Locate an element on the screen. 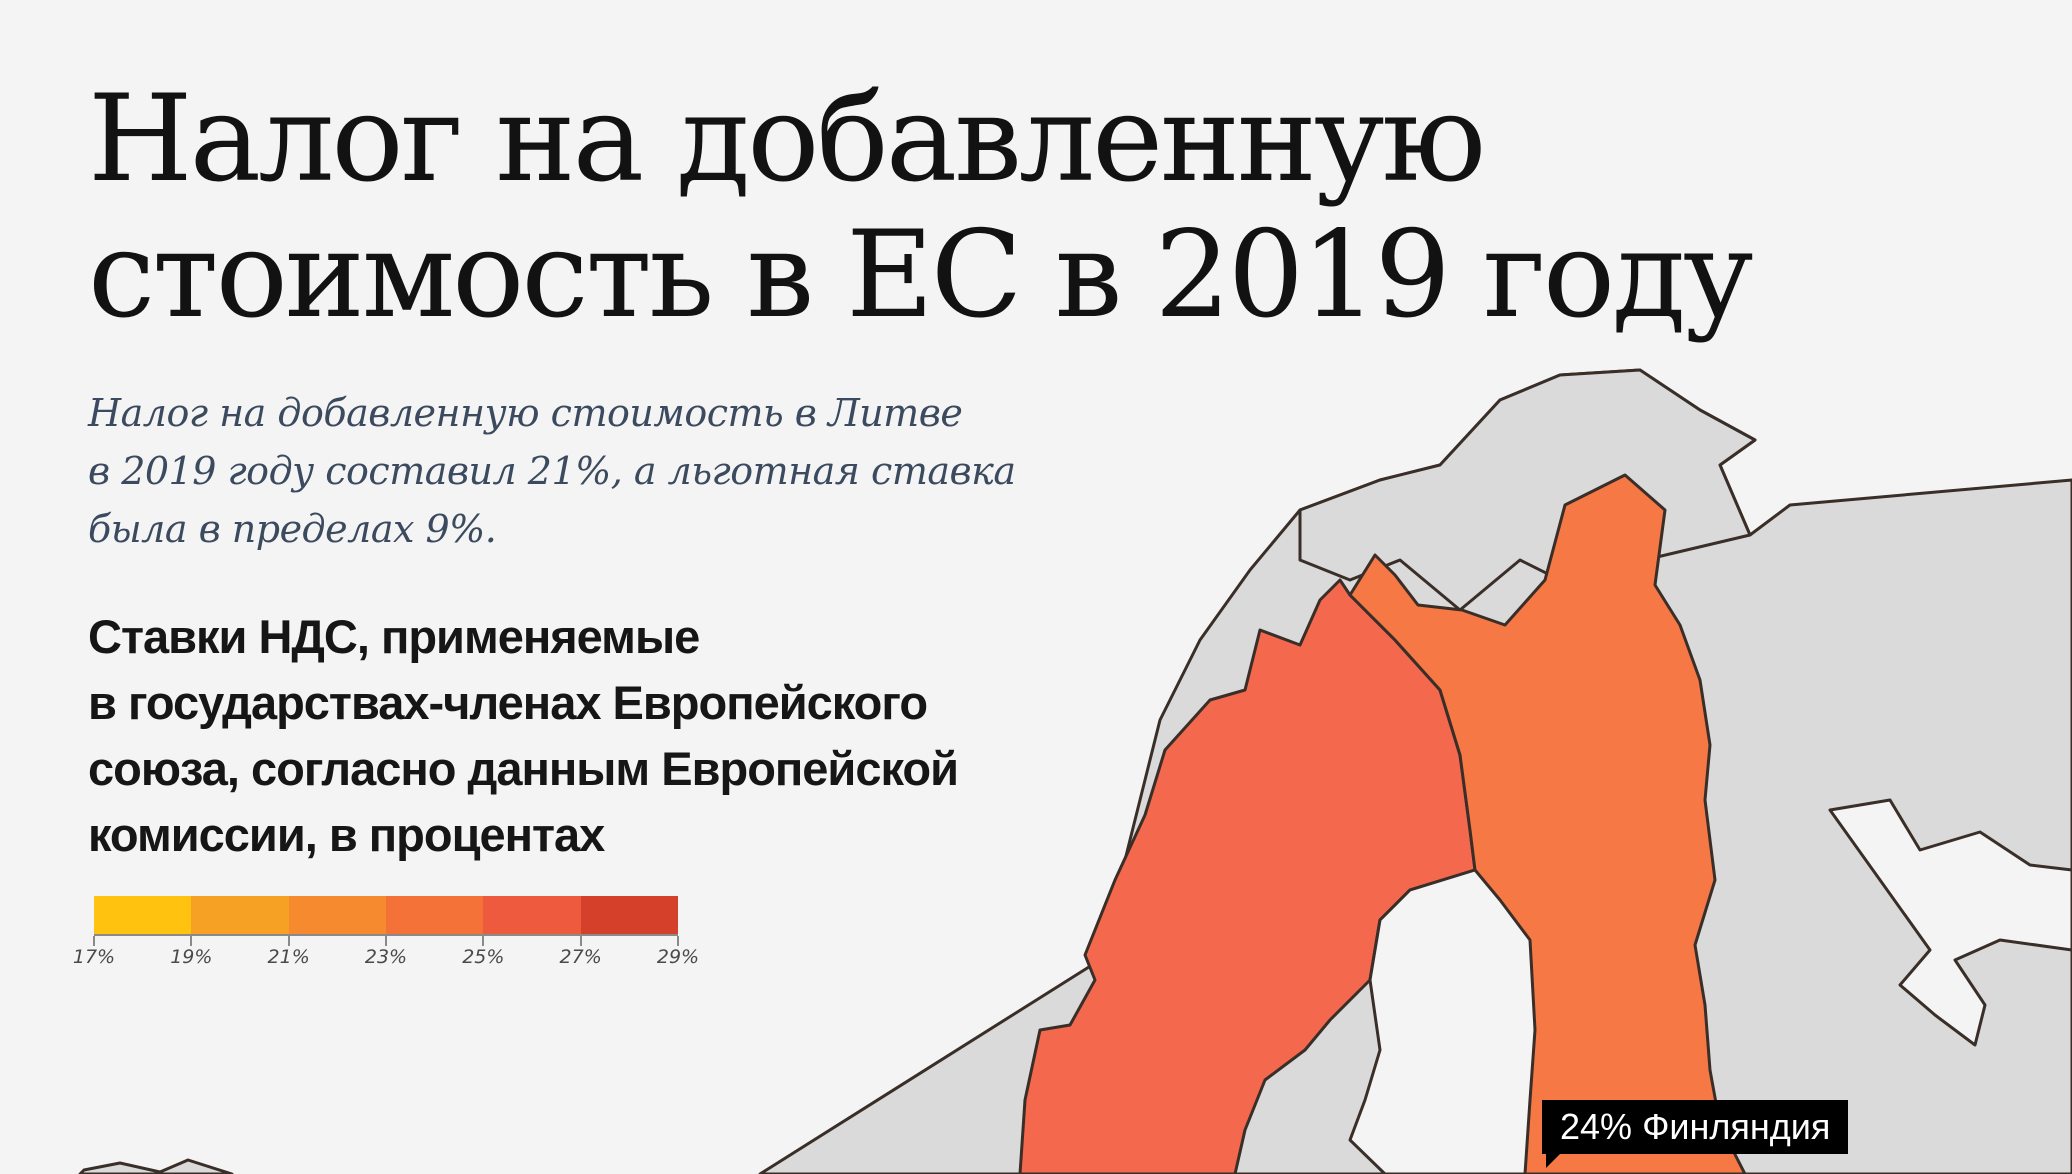 Image resolution: width=2072 pixels, height=1174 pixels. scale-tick-label: 29% is located at coordinates (678, 957).